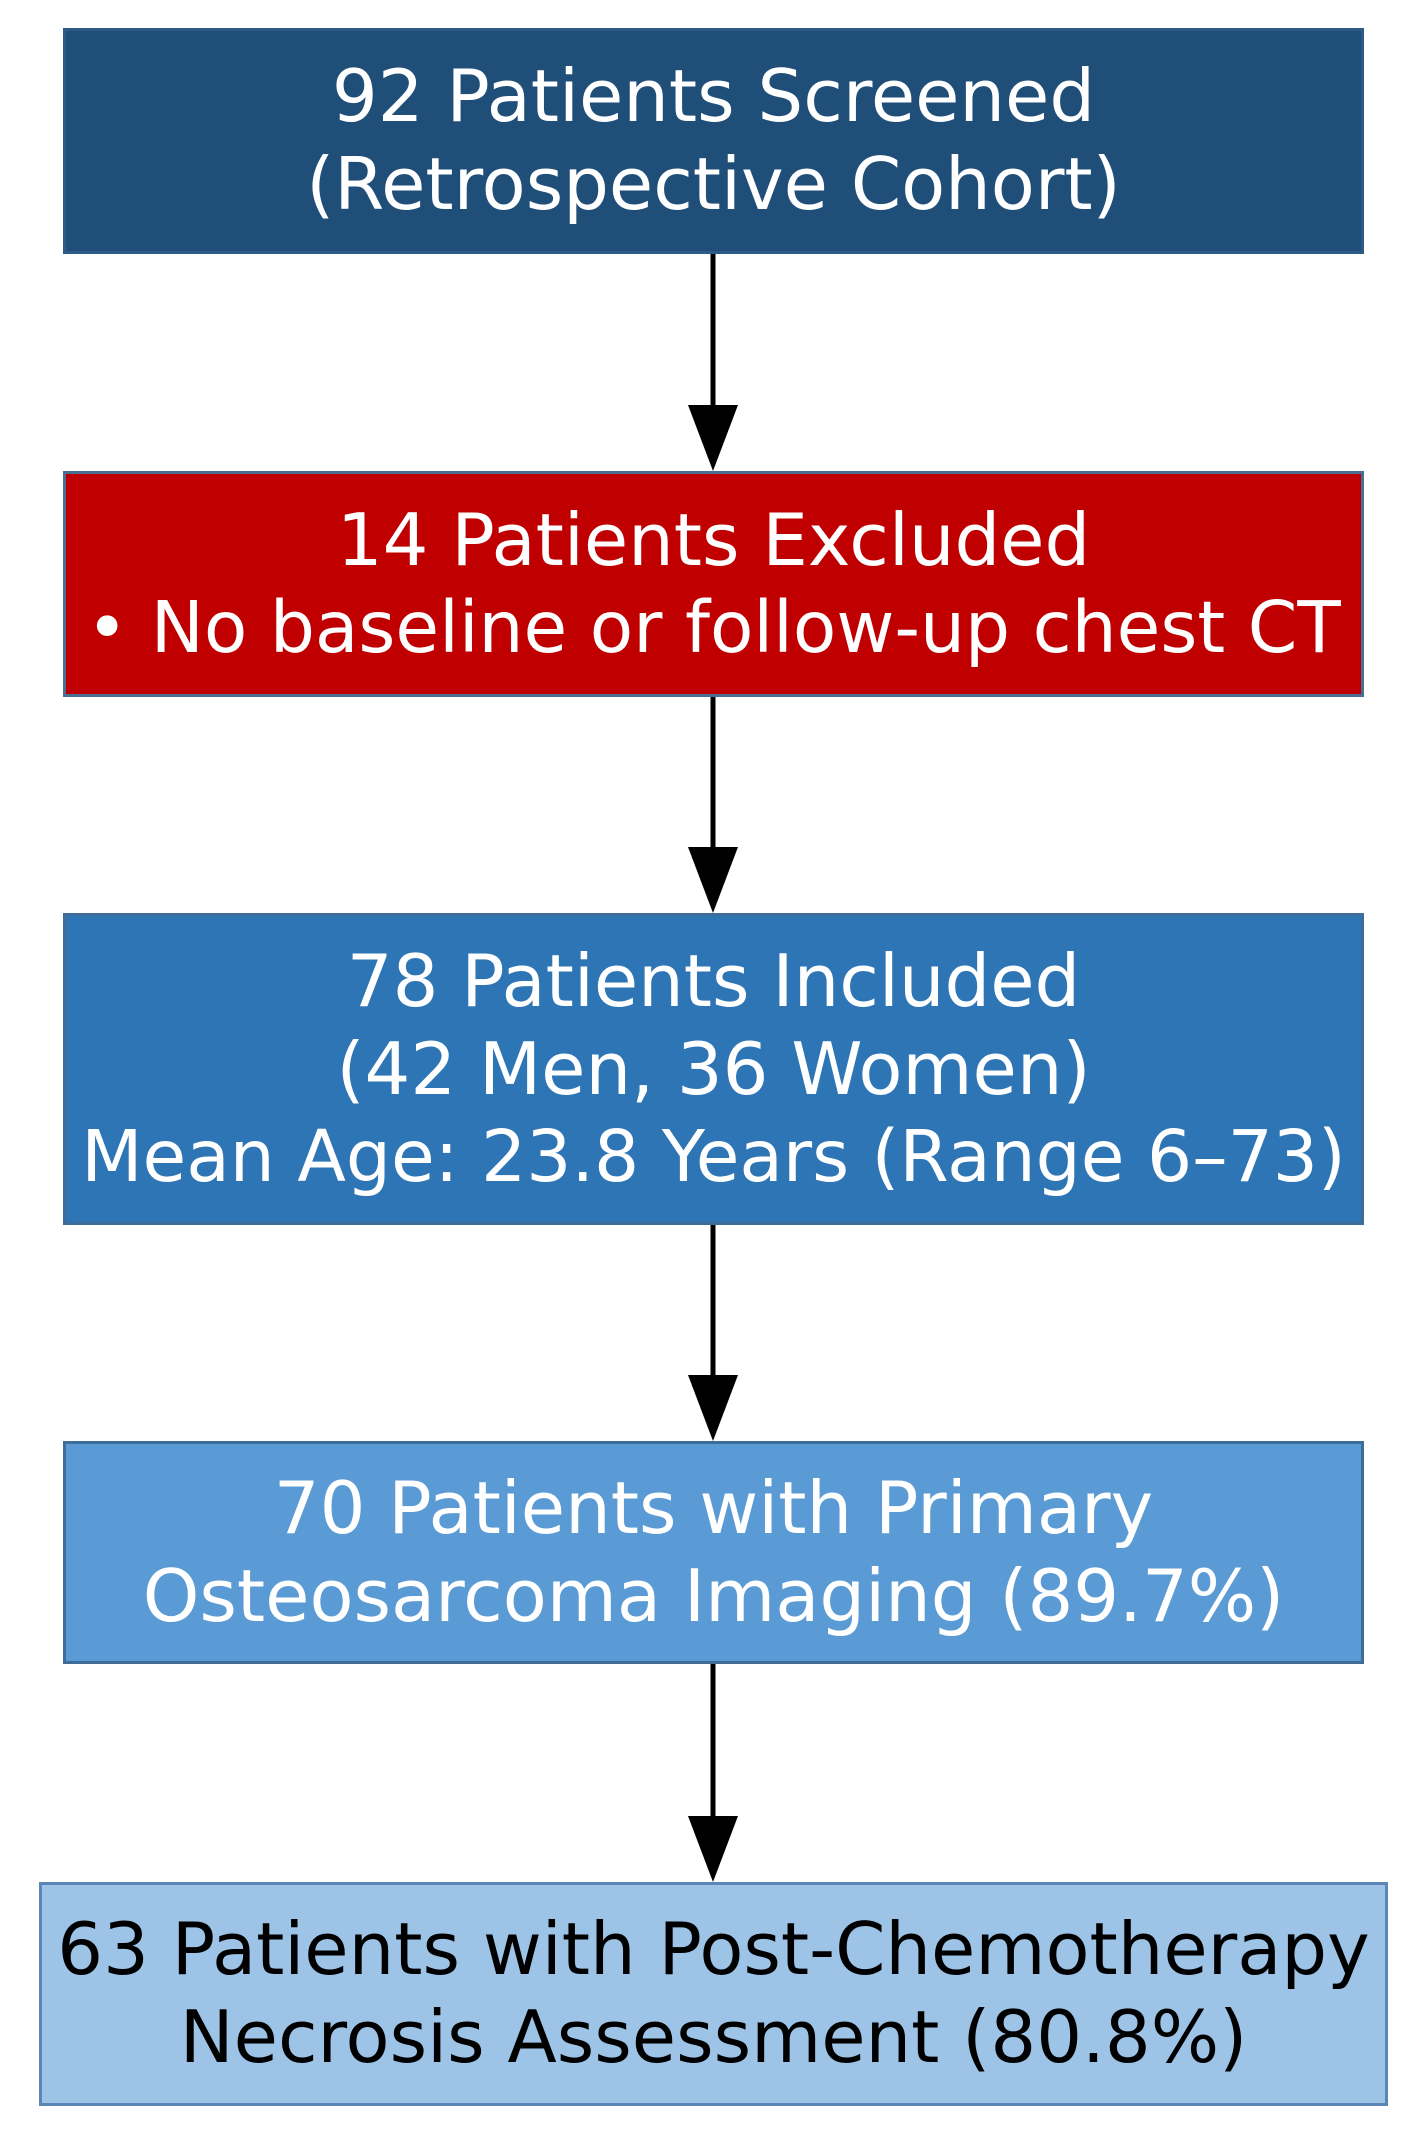  Describe the element at coordinates (713, 1595) in the screenshot. I see `primary-imaging-line-2: Osteosarcoma Imaging (89.7%)` at that location.